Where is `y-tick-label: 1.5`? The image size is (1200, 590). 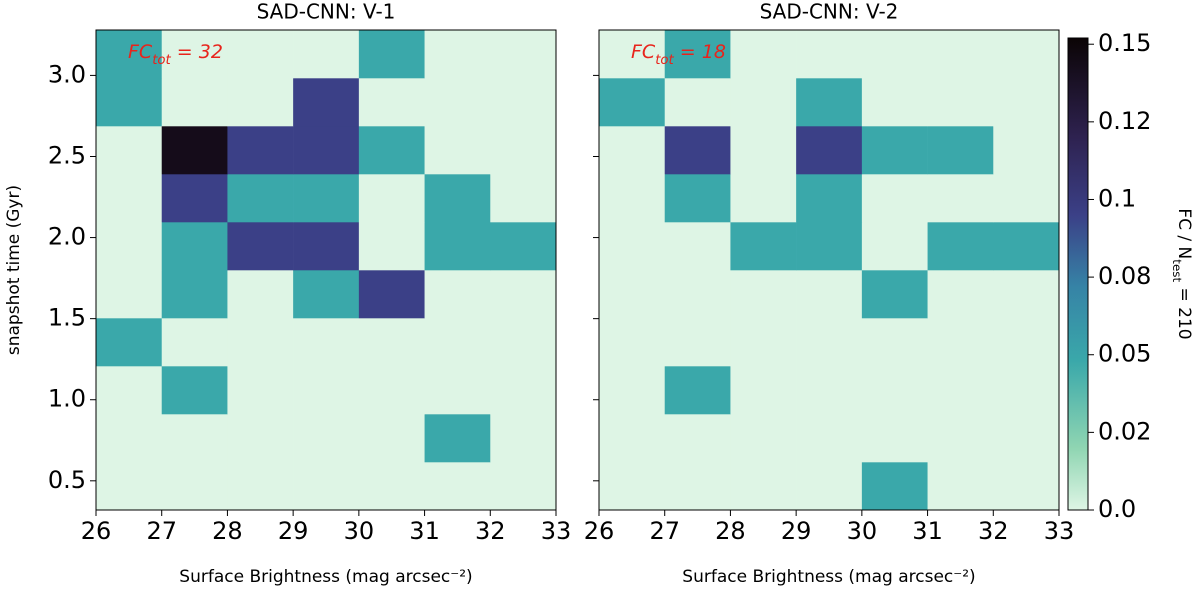 y-tick-label: 1.5 is located at coordinates (67, 318).